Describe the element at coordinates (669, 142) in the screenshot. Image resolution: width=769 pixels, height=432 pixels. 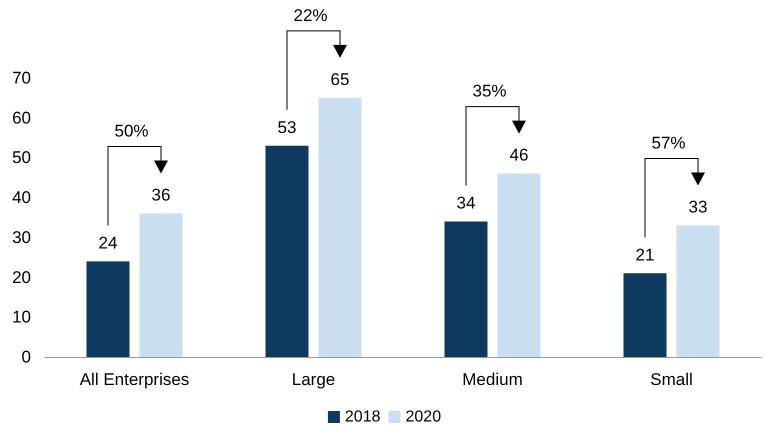
I see `annotation: 57%` at that location.